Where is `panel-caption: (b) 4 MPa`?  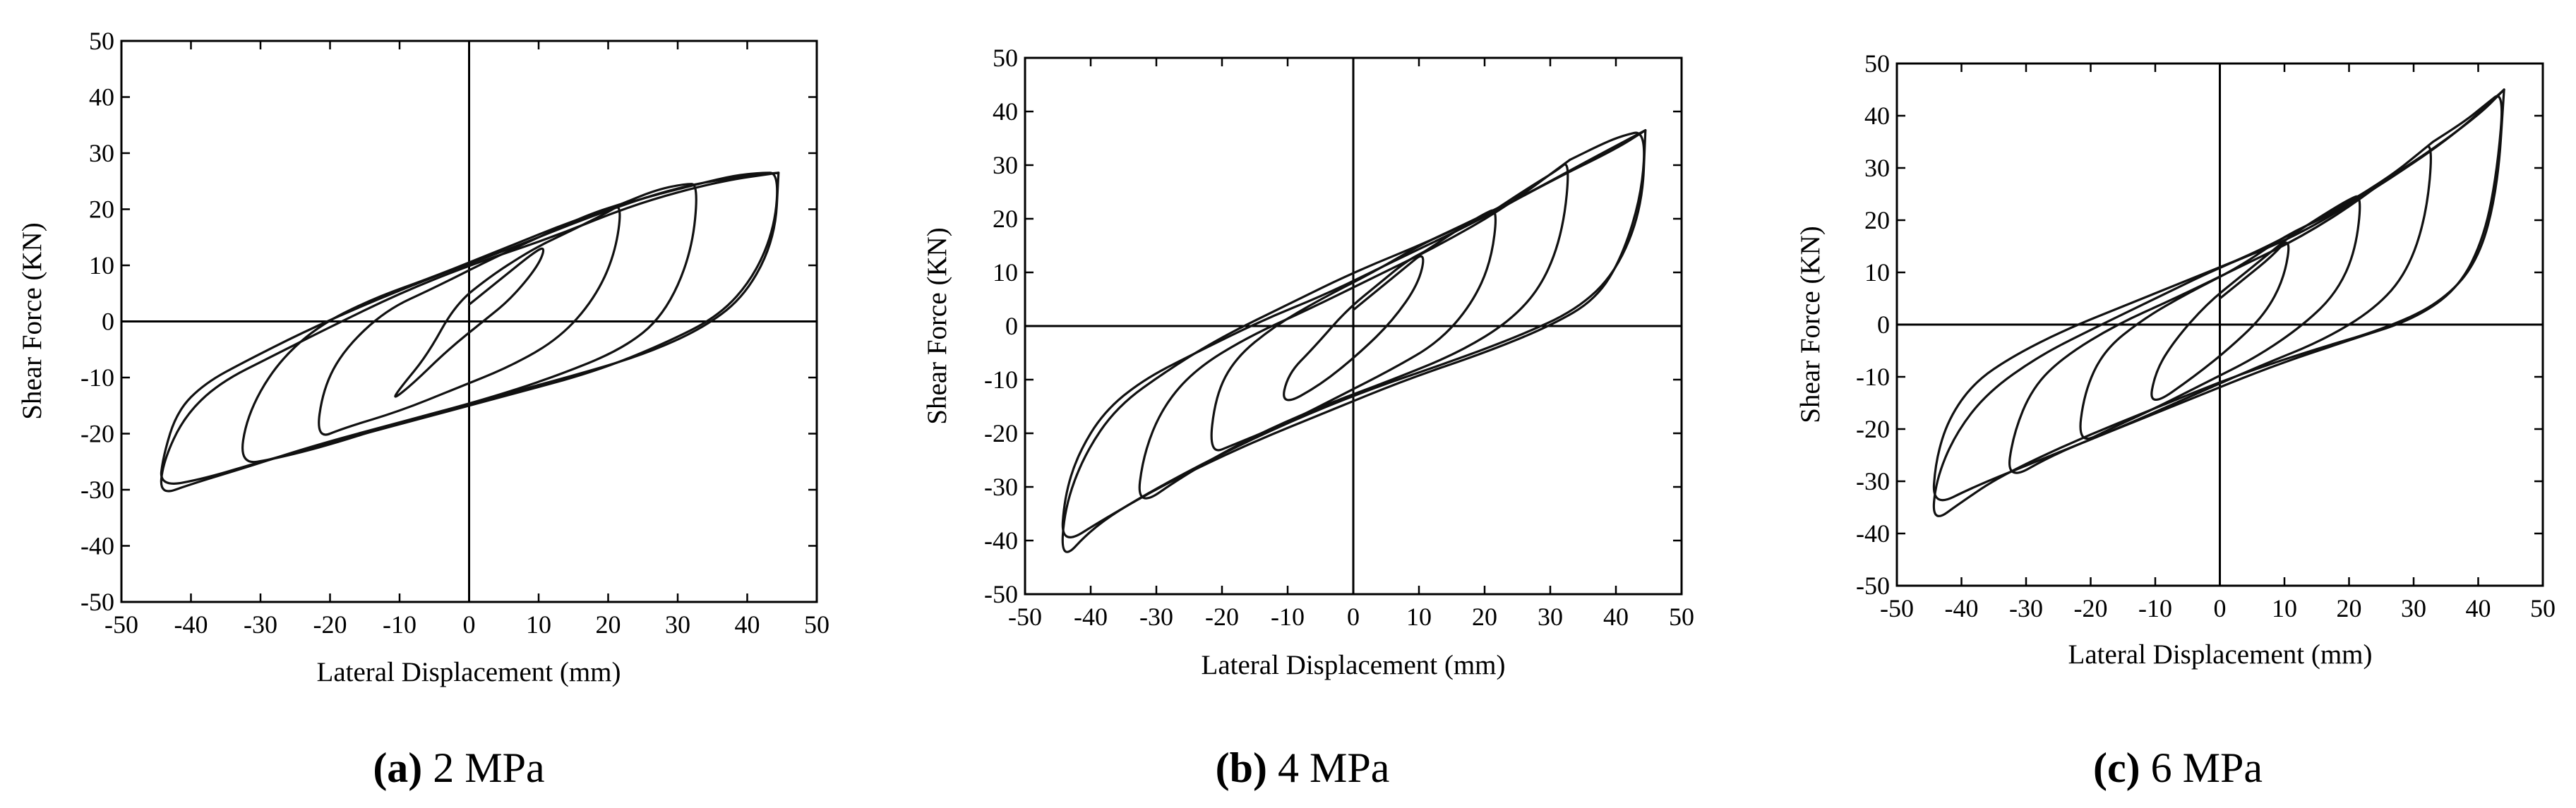 panel-caption: (b) 4 MPa is located at coordinates (1303, 767).